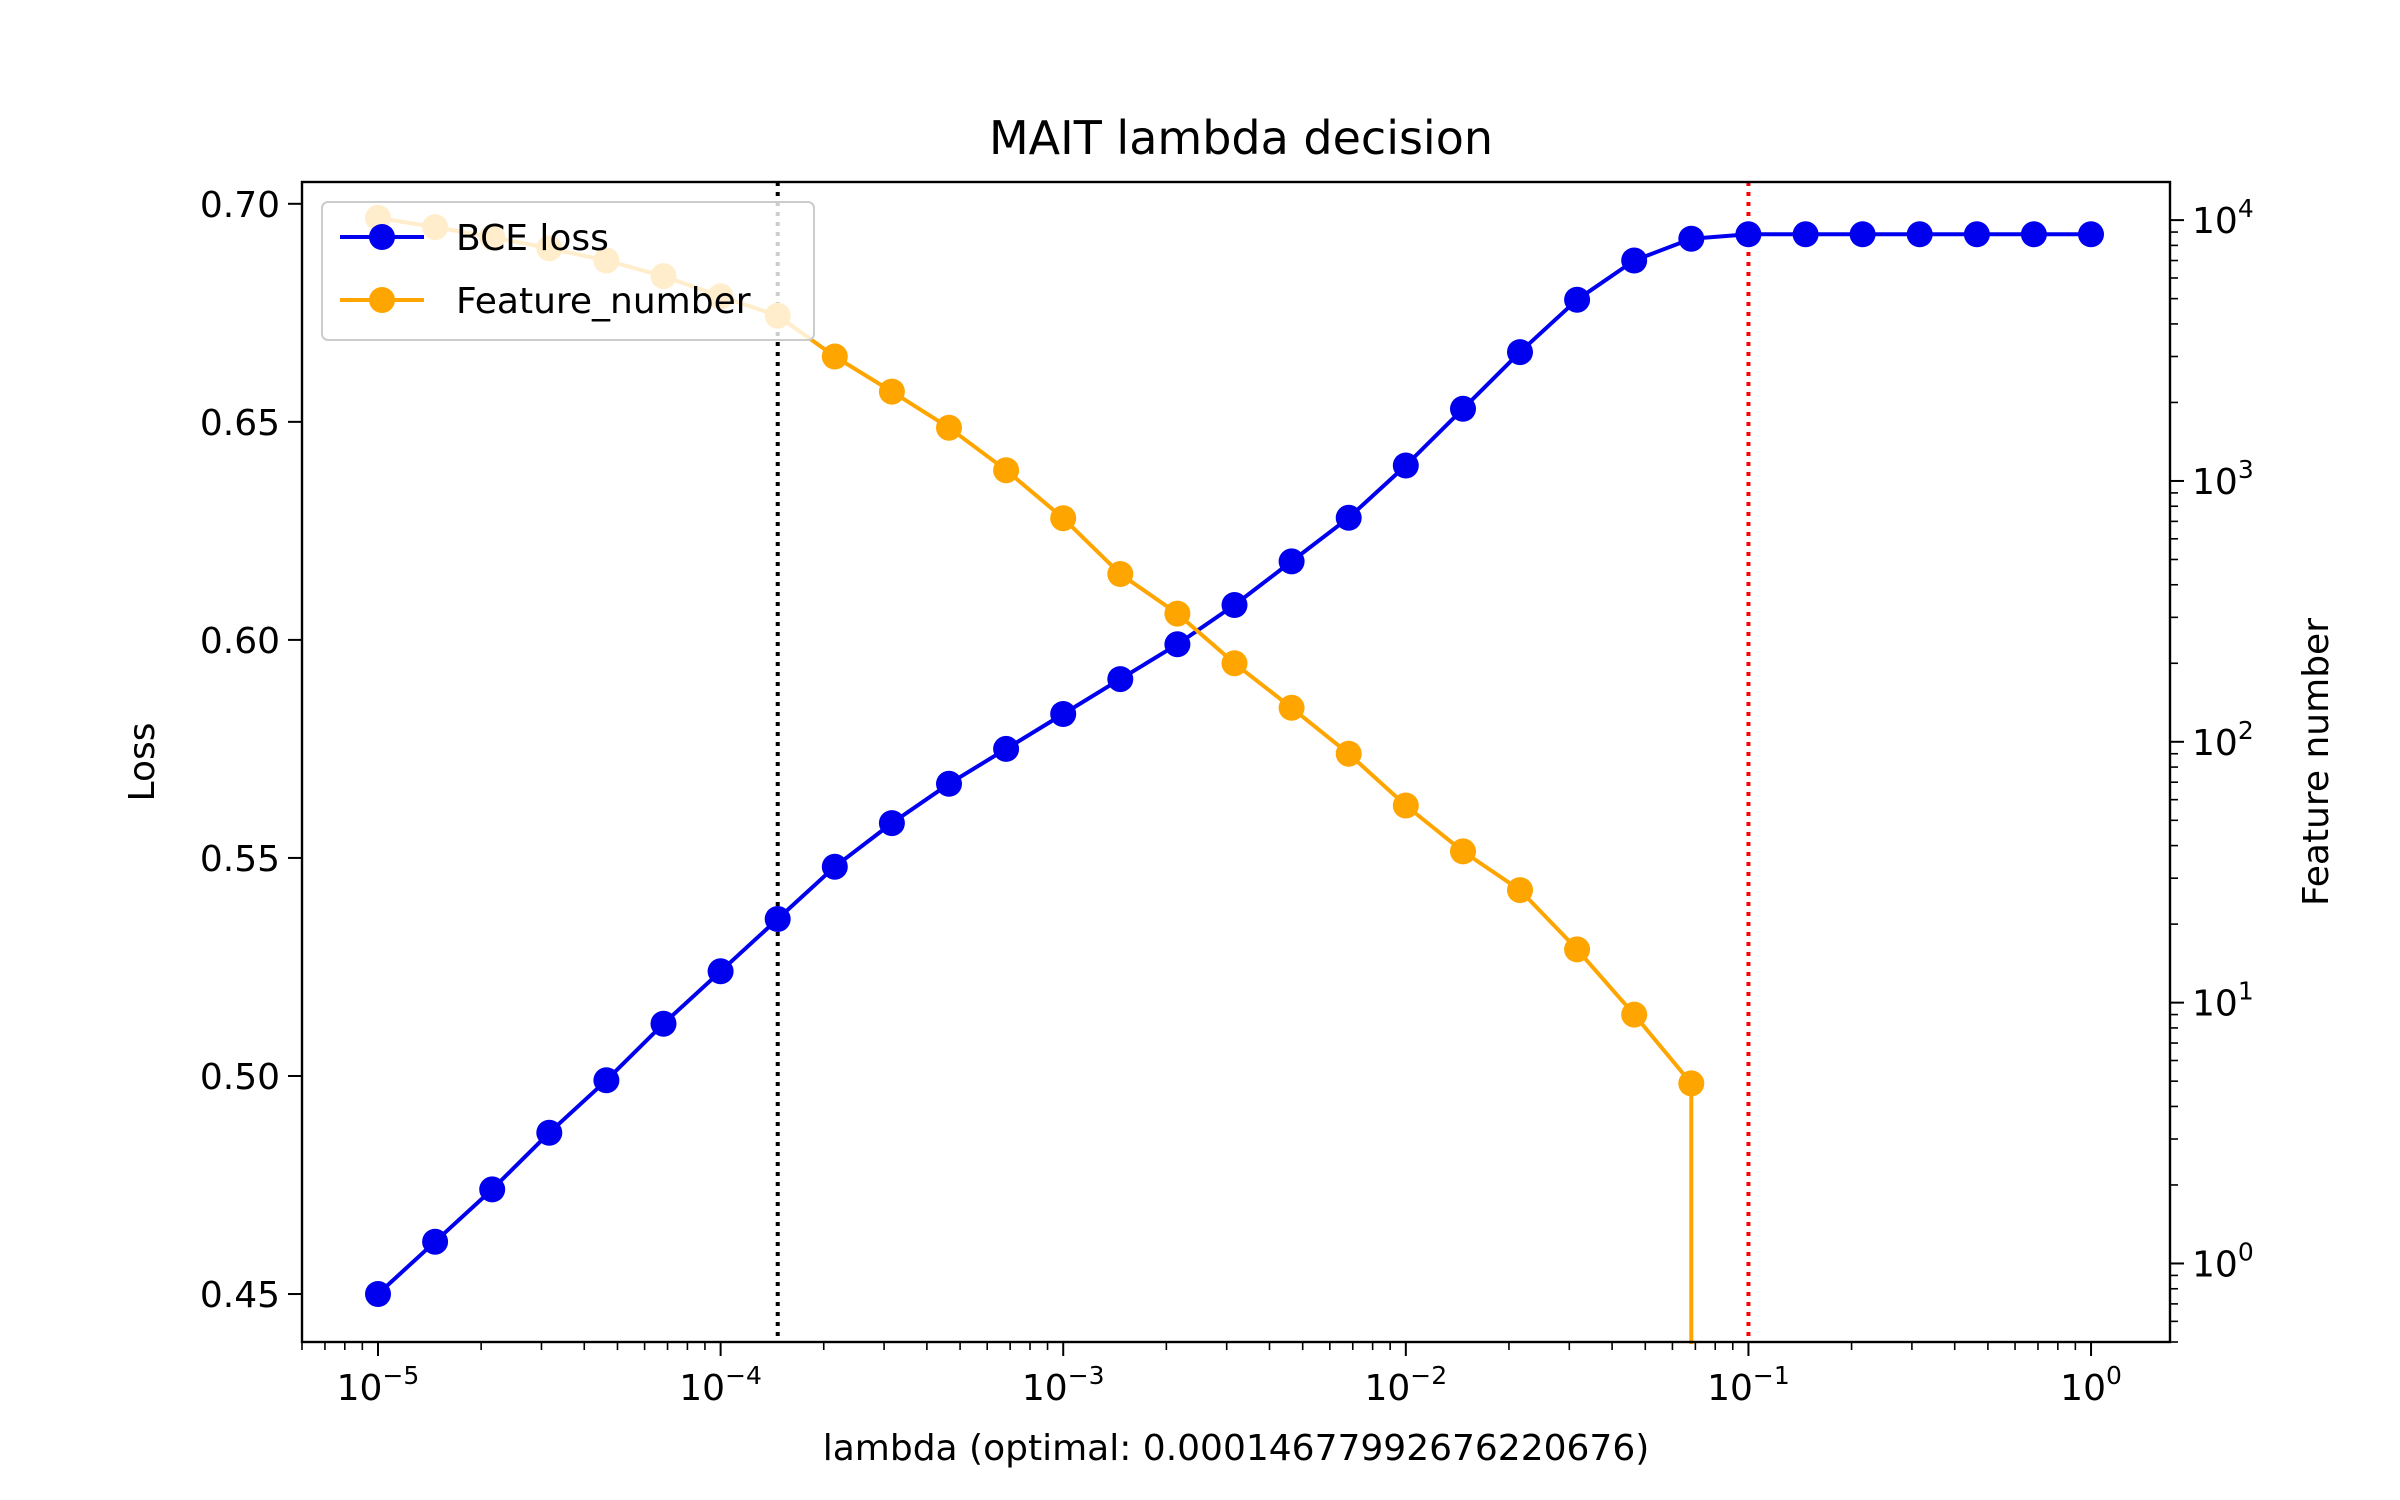 The height and width of the screenshot is (1500, 2400). Describe the element at coordinates (2223, 740) in the screenshot. I see `y-right-tick-label: 10²` at that location.